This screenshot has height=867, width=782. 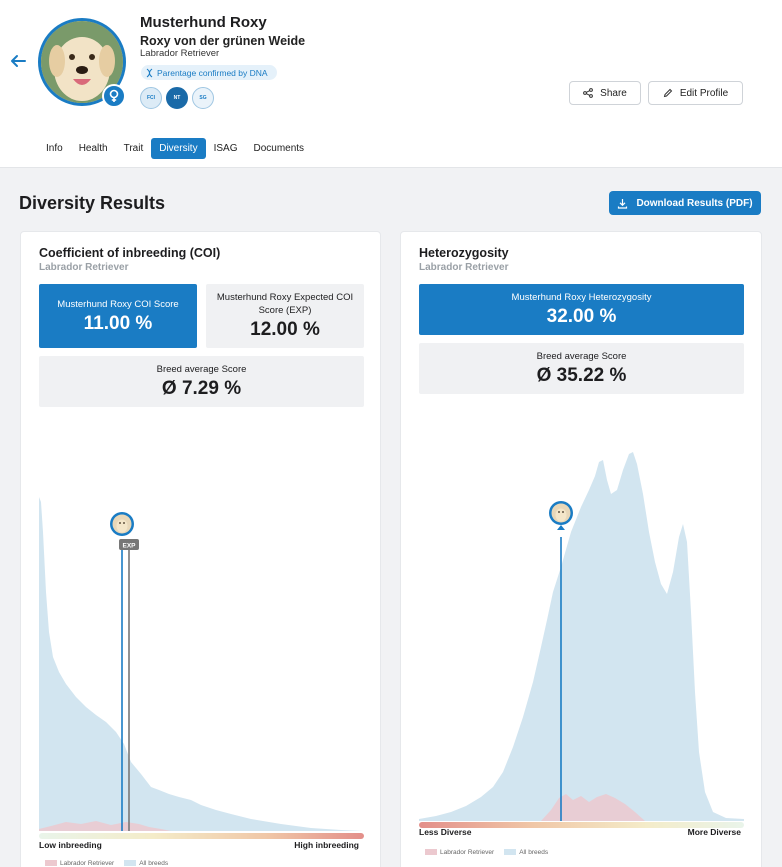 What do you see at coordinates (285, 329) in the screenshot?
I see `coi-exp-value: 12.00 %` at bounding box center [285, 329].